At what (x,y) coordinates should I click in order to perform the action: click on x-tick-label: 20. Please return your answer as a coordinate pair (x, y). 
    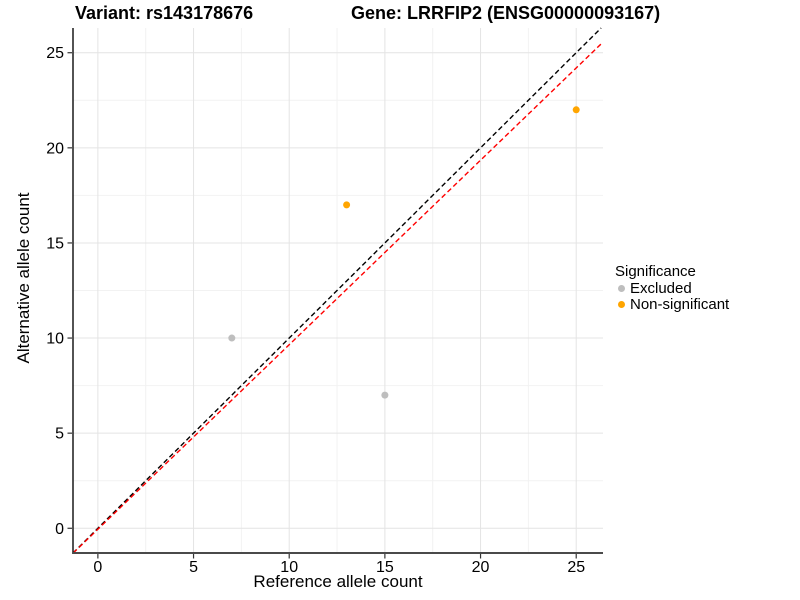
    Looking at the image, I should click on (481, 567).